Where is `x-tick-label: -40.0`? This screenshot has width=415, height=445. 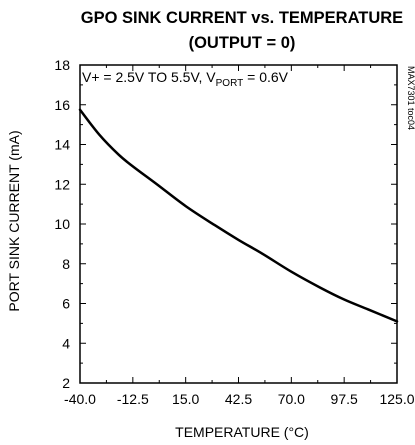
x-tick-label: -40.0 is located at coordinates (80, 399).